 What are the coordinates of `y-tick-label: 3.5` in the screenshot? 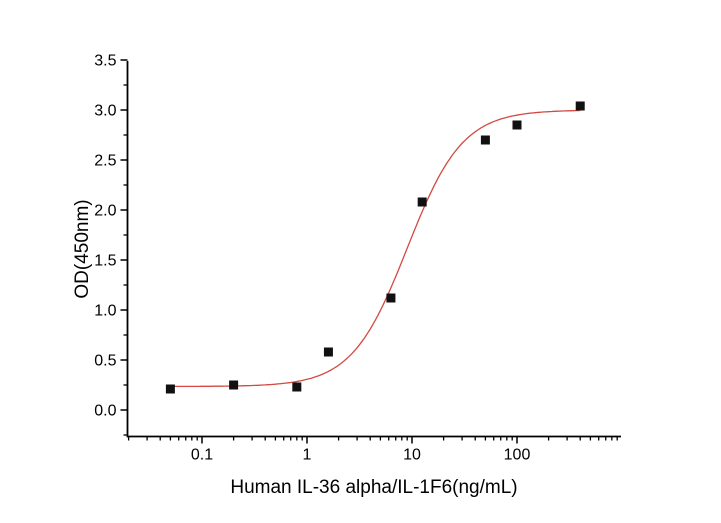 It's located at (105, 61).